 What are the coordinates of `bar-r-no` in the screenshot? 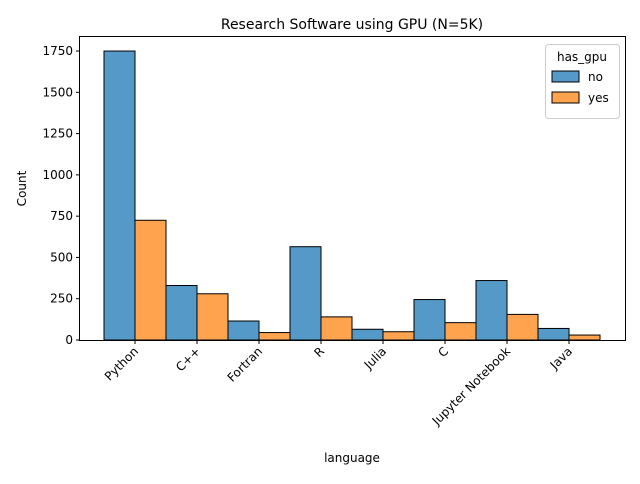 It's located at (305, 293).